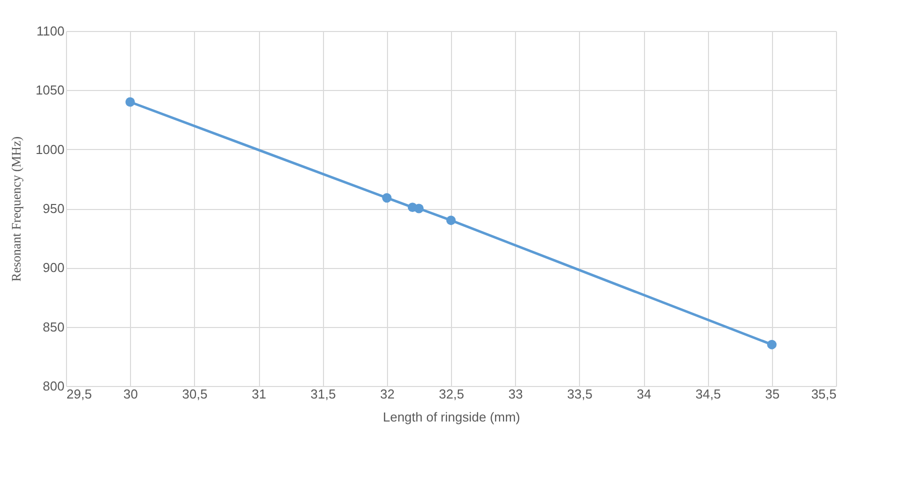 The width and height of the screenshot is (916, 479). Describe the element at coordinates (50, 31) in the screenshot. I see `y-tick-label: 1100` at that location.